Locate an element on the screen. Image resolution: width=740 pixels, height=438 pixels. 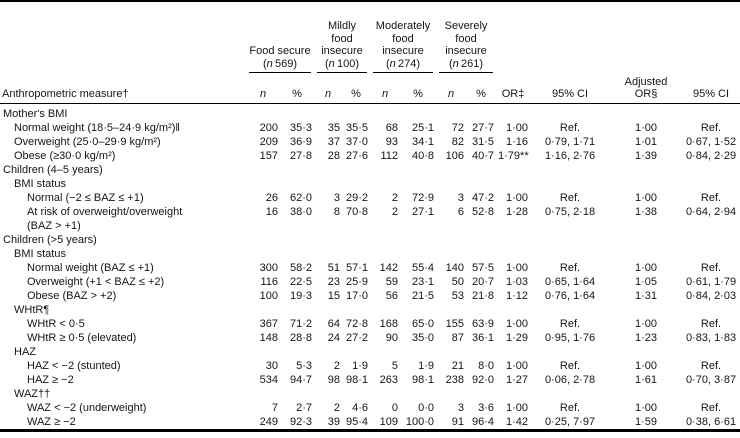
cell-pct-severely is located at coordinates (481, 310).